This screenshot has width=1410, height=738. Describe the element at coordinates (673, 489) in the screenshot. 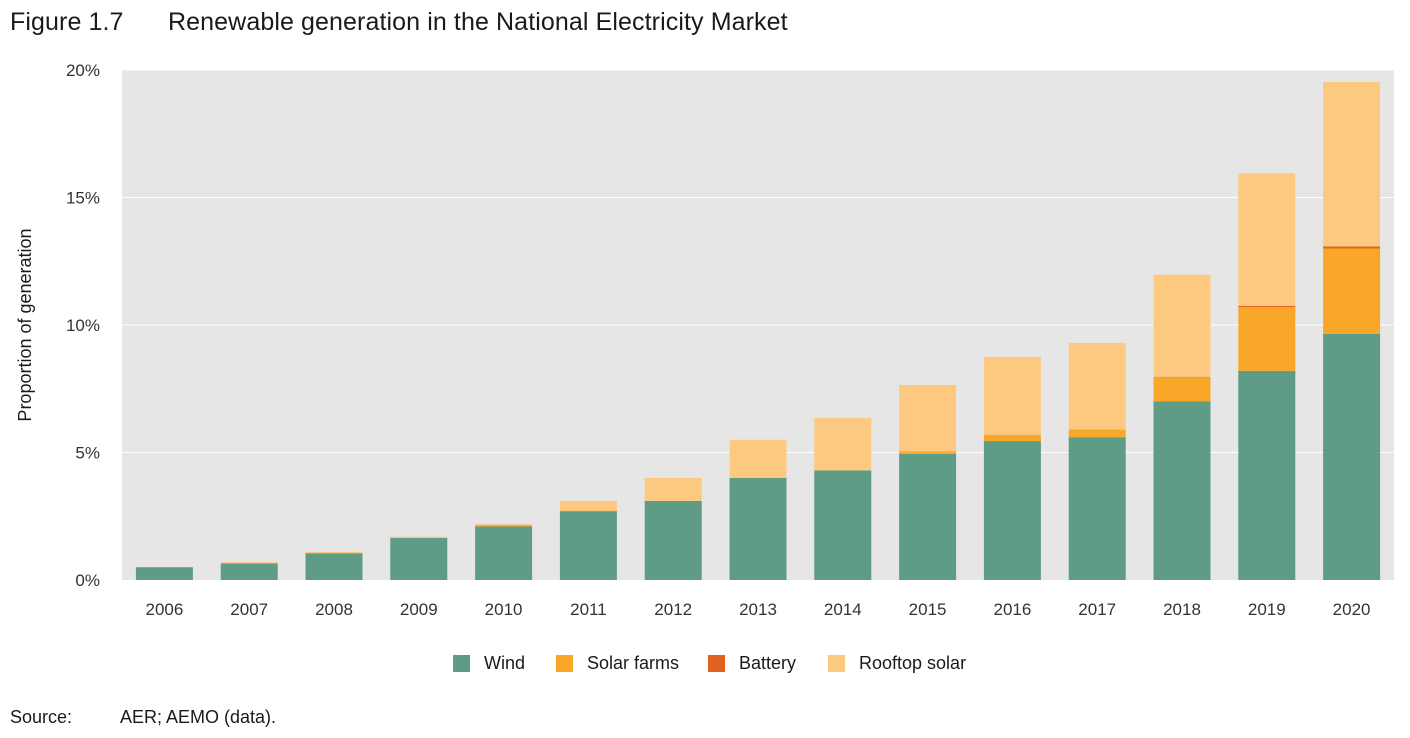

I see `bar-rooftop-solar-2012` at that location.